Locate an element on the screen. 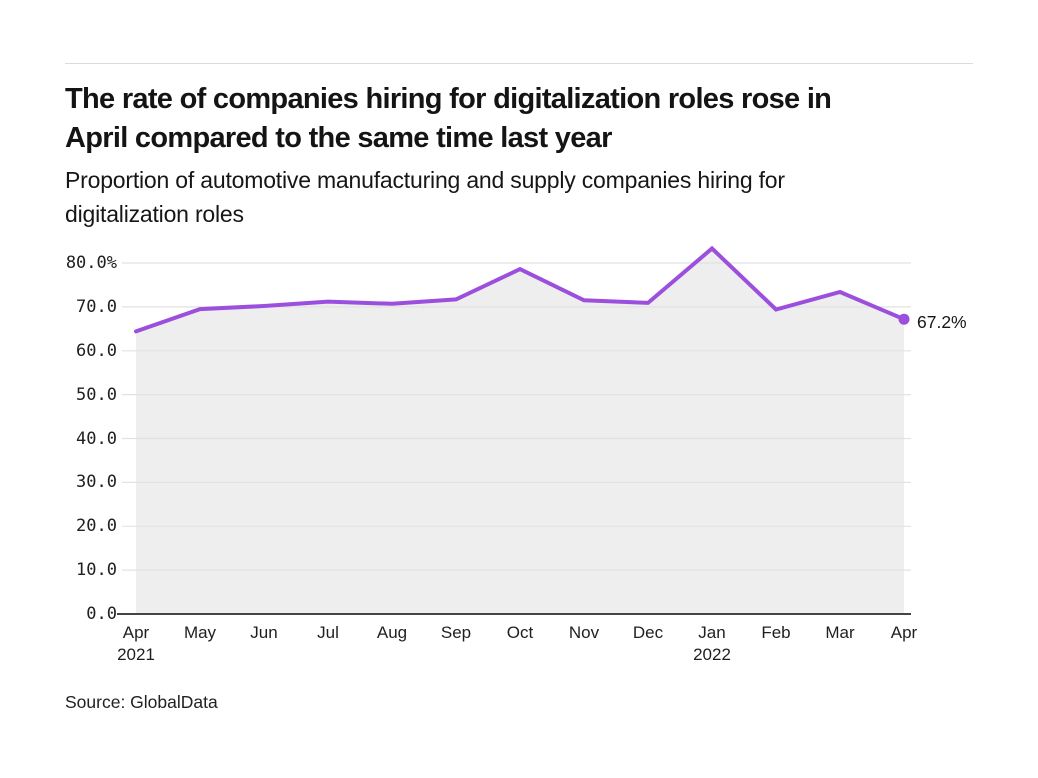 The width and height of the screenshot is (1038, 778). x-tick-label: May is located at coordinates (200, 632).